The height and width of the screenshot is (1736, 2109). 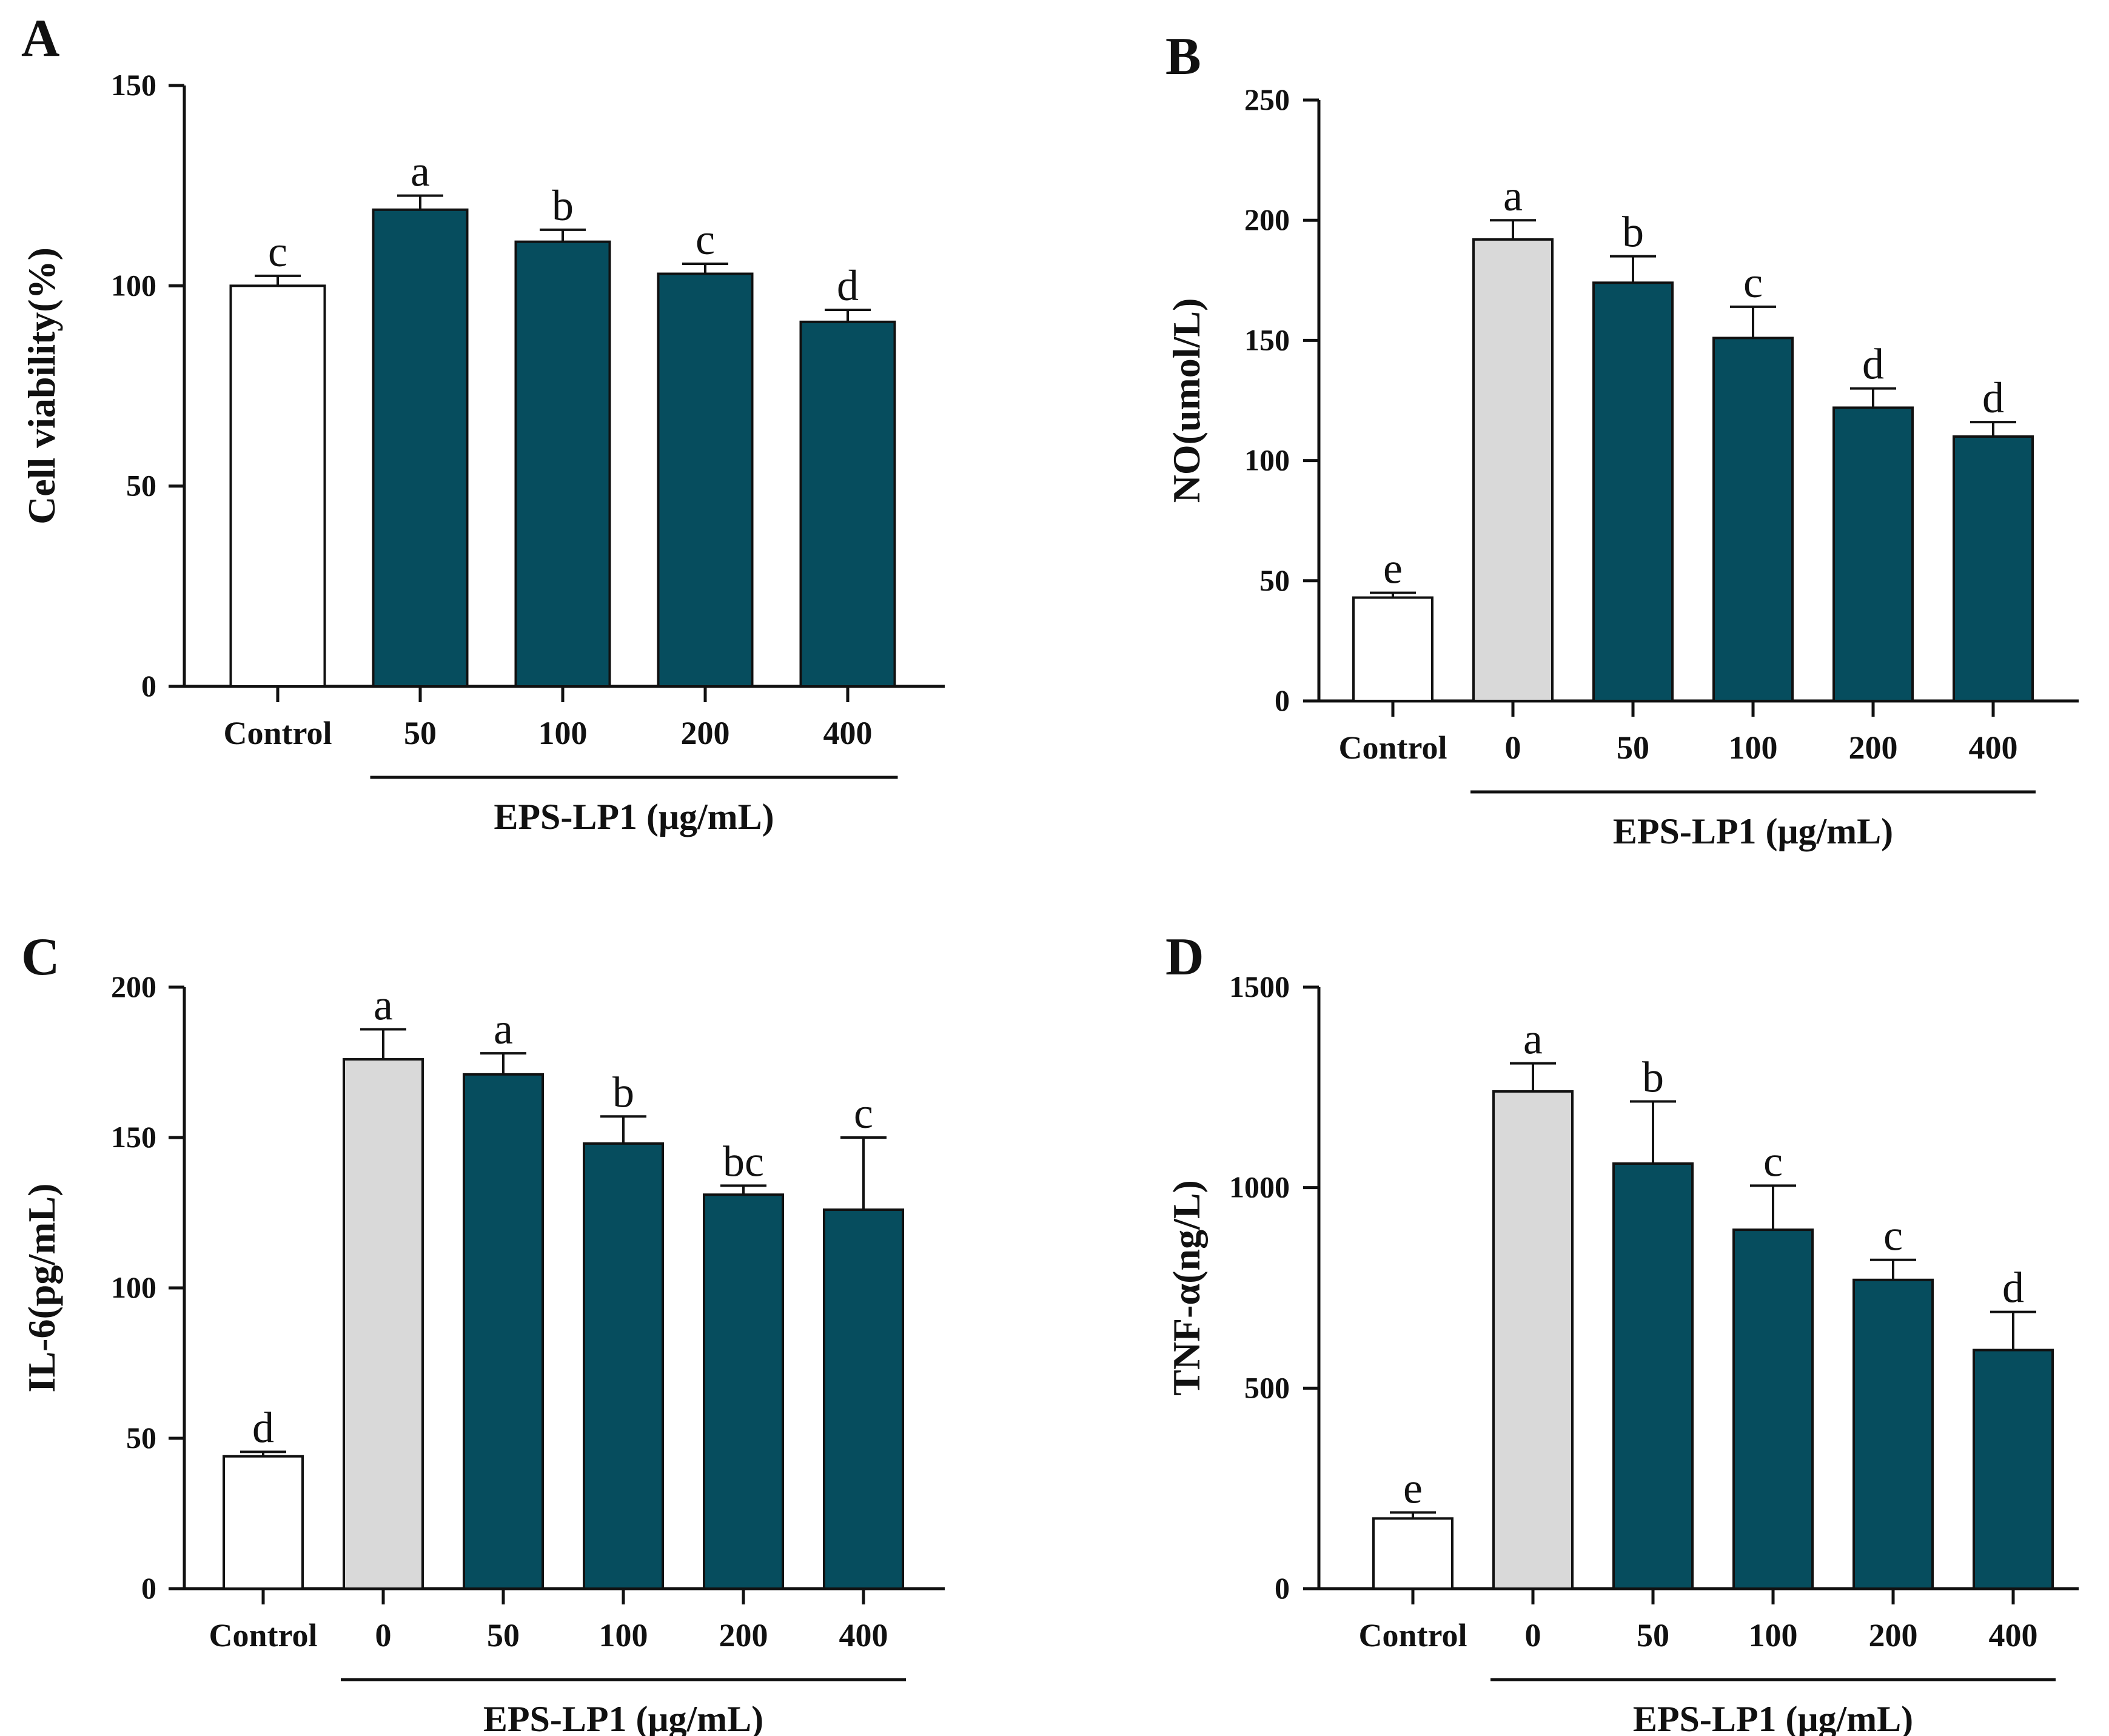 I want to click on y-axis-label: IL-6(pg/mL), so click(x=41, y=1288).